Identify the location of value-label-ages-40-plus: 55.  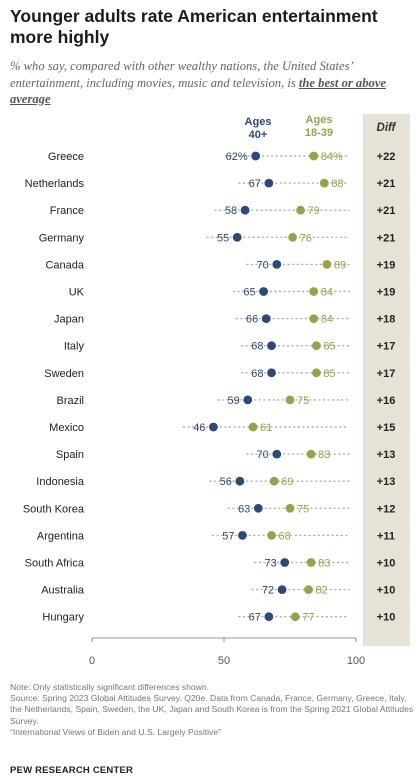
(223, 238).